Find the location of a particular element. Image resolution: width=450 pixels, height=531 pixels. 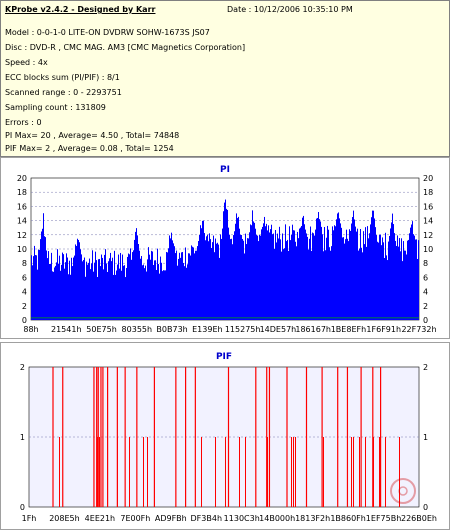

pi-chart-title: PI is located at coordinates (225, 170).